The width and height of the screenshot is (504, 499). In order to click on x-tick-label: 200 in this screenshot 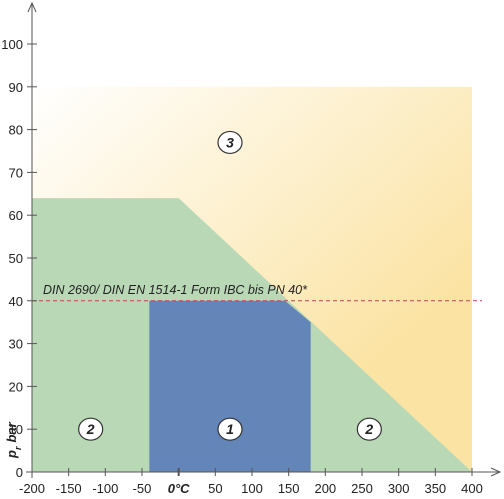, I will do `click(325, 488)`.